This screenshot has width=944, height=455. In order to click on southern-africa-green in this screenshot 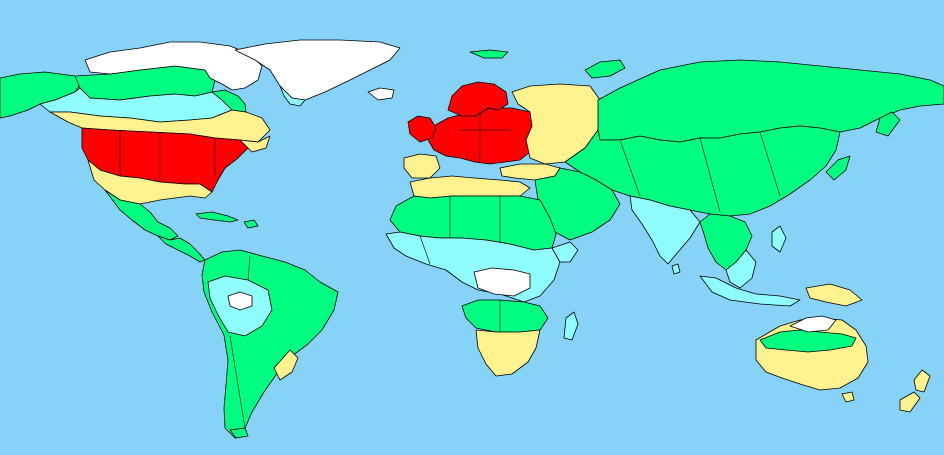, I will do `click(505, 316)`.